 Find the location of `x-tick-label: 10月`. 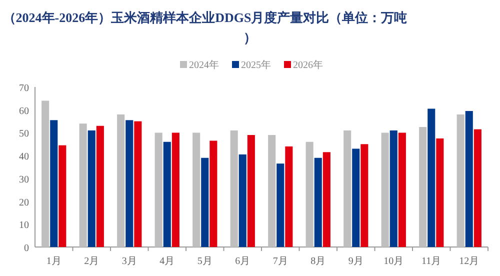

x-tick-label: 10月 is located at coordinates (394, 261).